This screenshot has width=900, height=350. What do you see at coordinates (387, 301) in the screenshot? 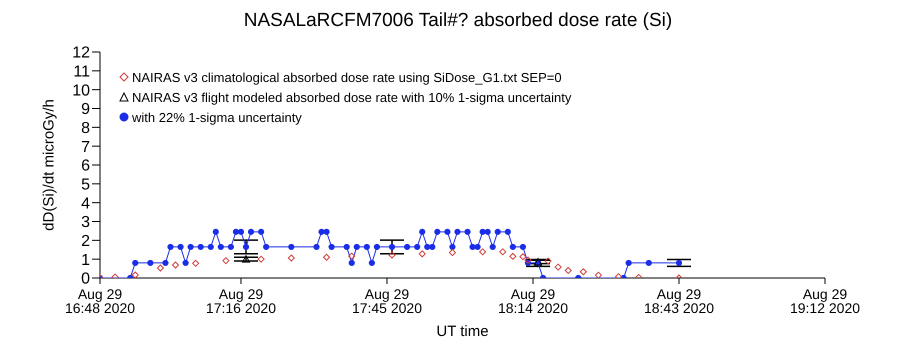
I see `x-tick-label: Aug 29 17:45 2020` at bounding box center [387, 301].